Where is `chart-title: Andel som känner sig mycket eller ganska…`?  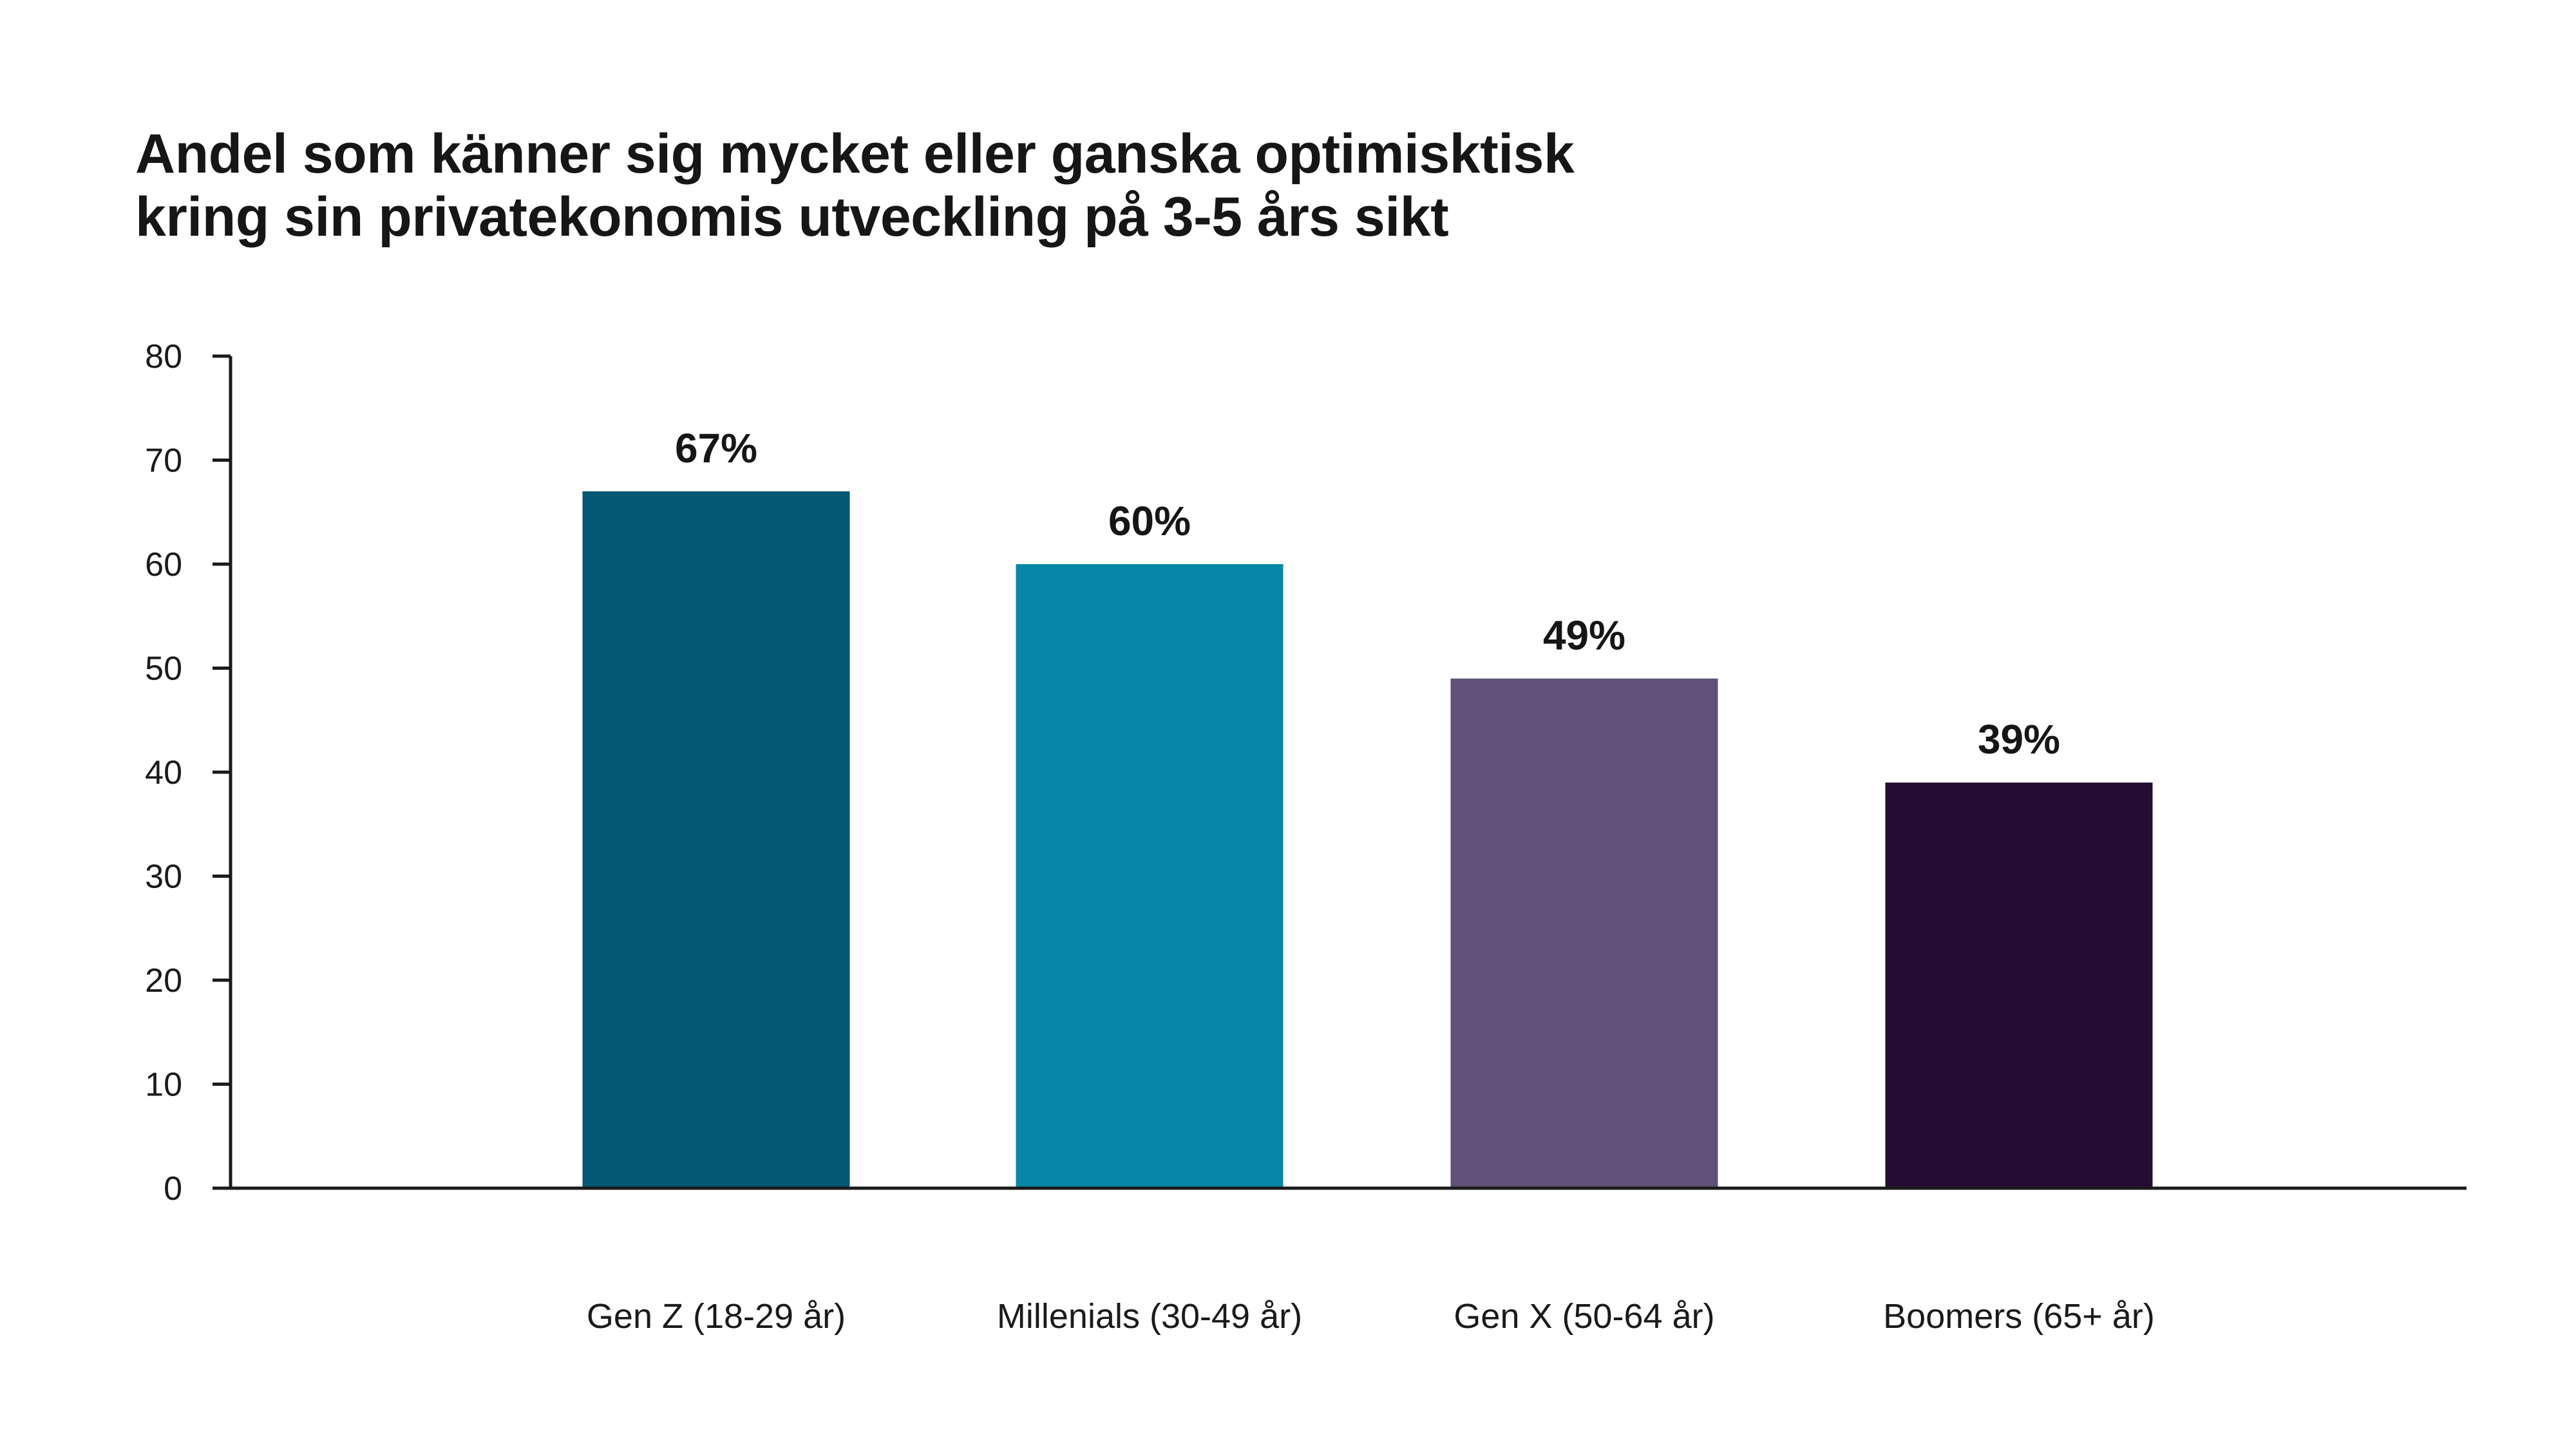
chart-title: Andel som känner sig mycket eller ganska… is located at coordinates (855, 185).